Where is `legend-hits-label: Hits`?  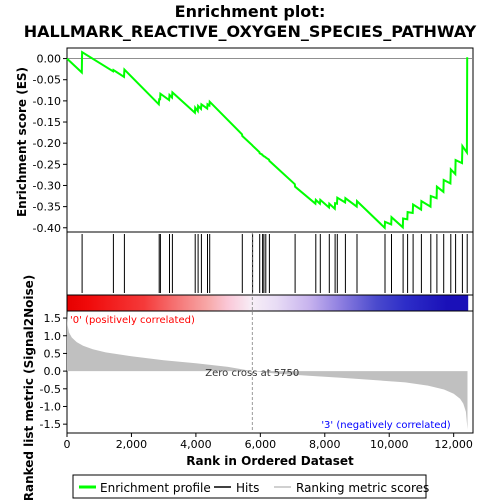 legend-hits-label: Hits is located at coordinates (247, 488).